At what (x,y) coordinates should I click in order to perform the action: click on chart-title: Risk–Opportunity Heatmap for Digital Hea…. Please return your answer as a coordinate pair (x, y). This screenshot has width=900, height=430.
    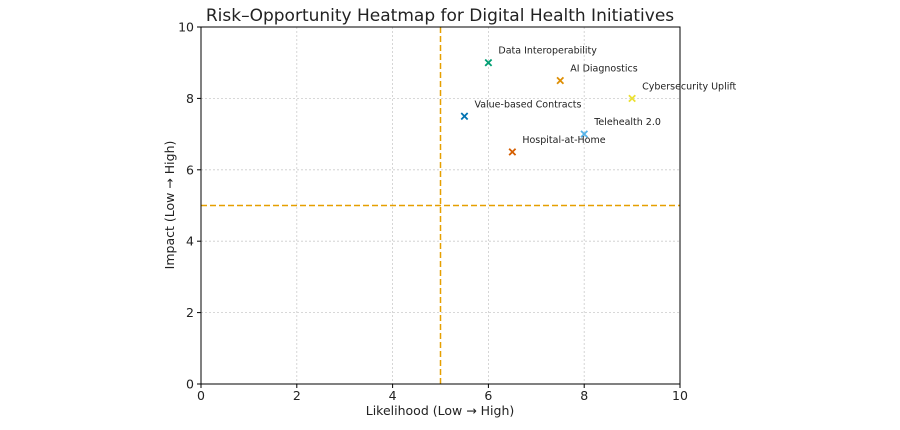
    Looking at the image, I should click on (440, 16).